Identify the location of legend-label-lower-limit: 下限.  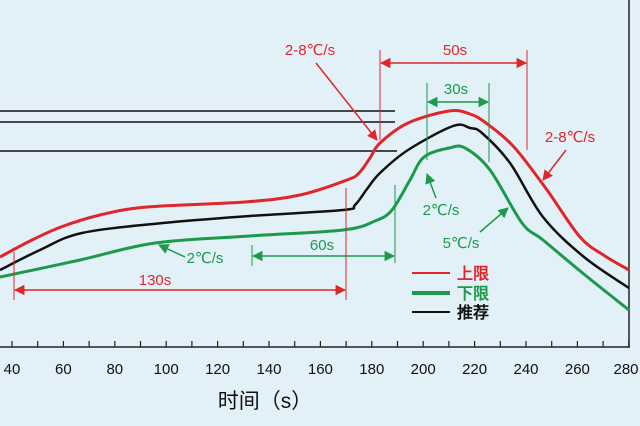
(473, 294).